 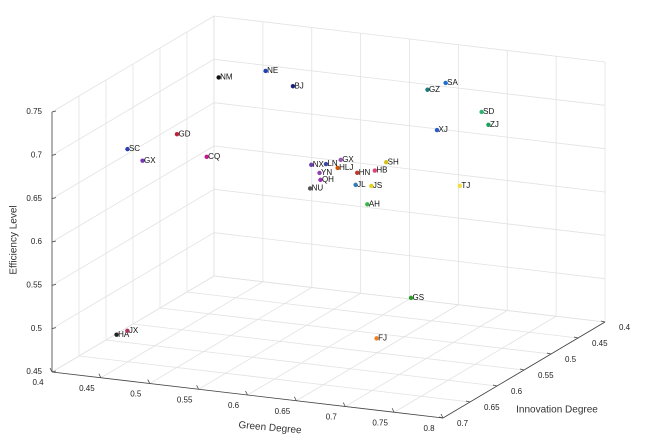 I want to click on point-label: SA, so click(x=452, y=82).